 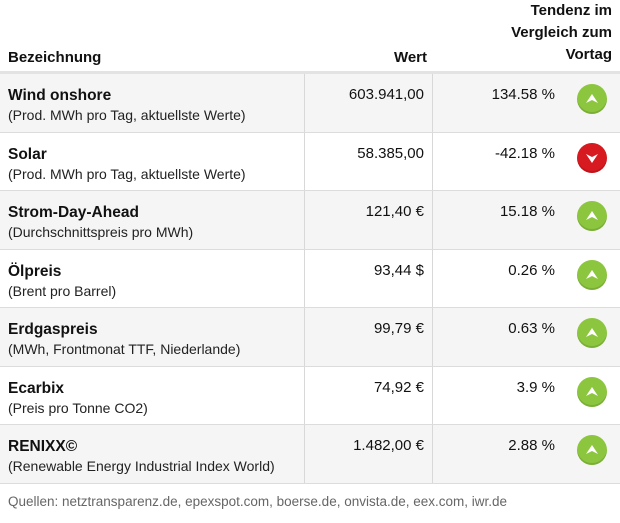 What do you see at coordinates (43, 446) in the screenshot?
I see `row-name: RENIXX©` at bounding box center [43, 446].